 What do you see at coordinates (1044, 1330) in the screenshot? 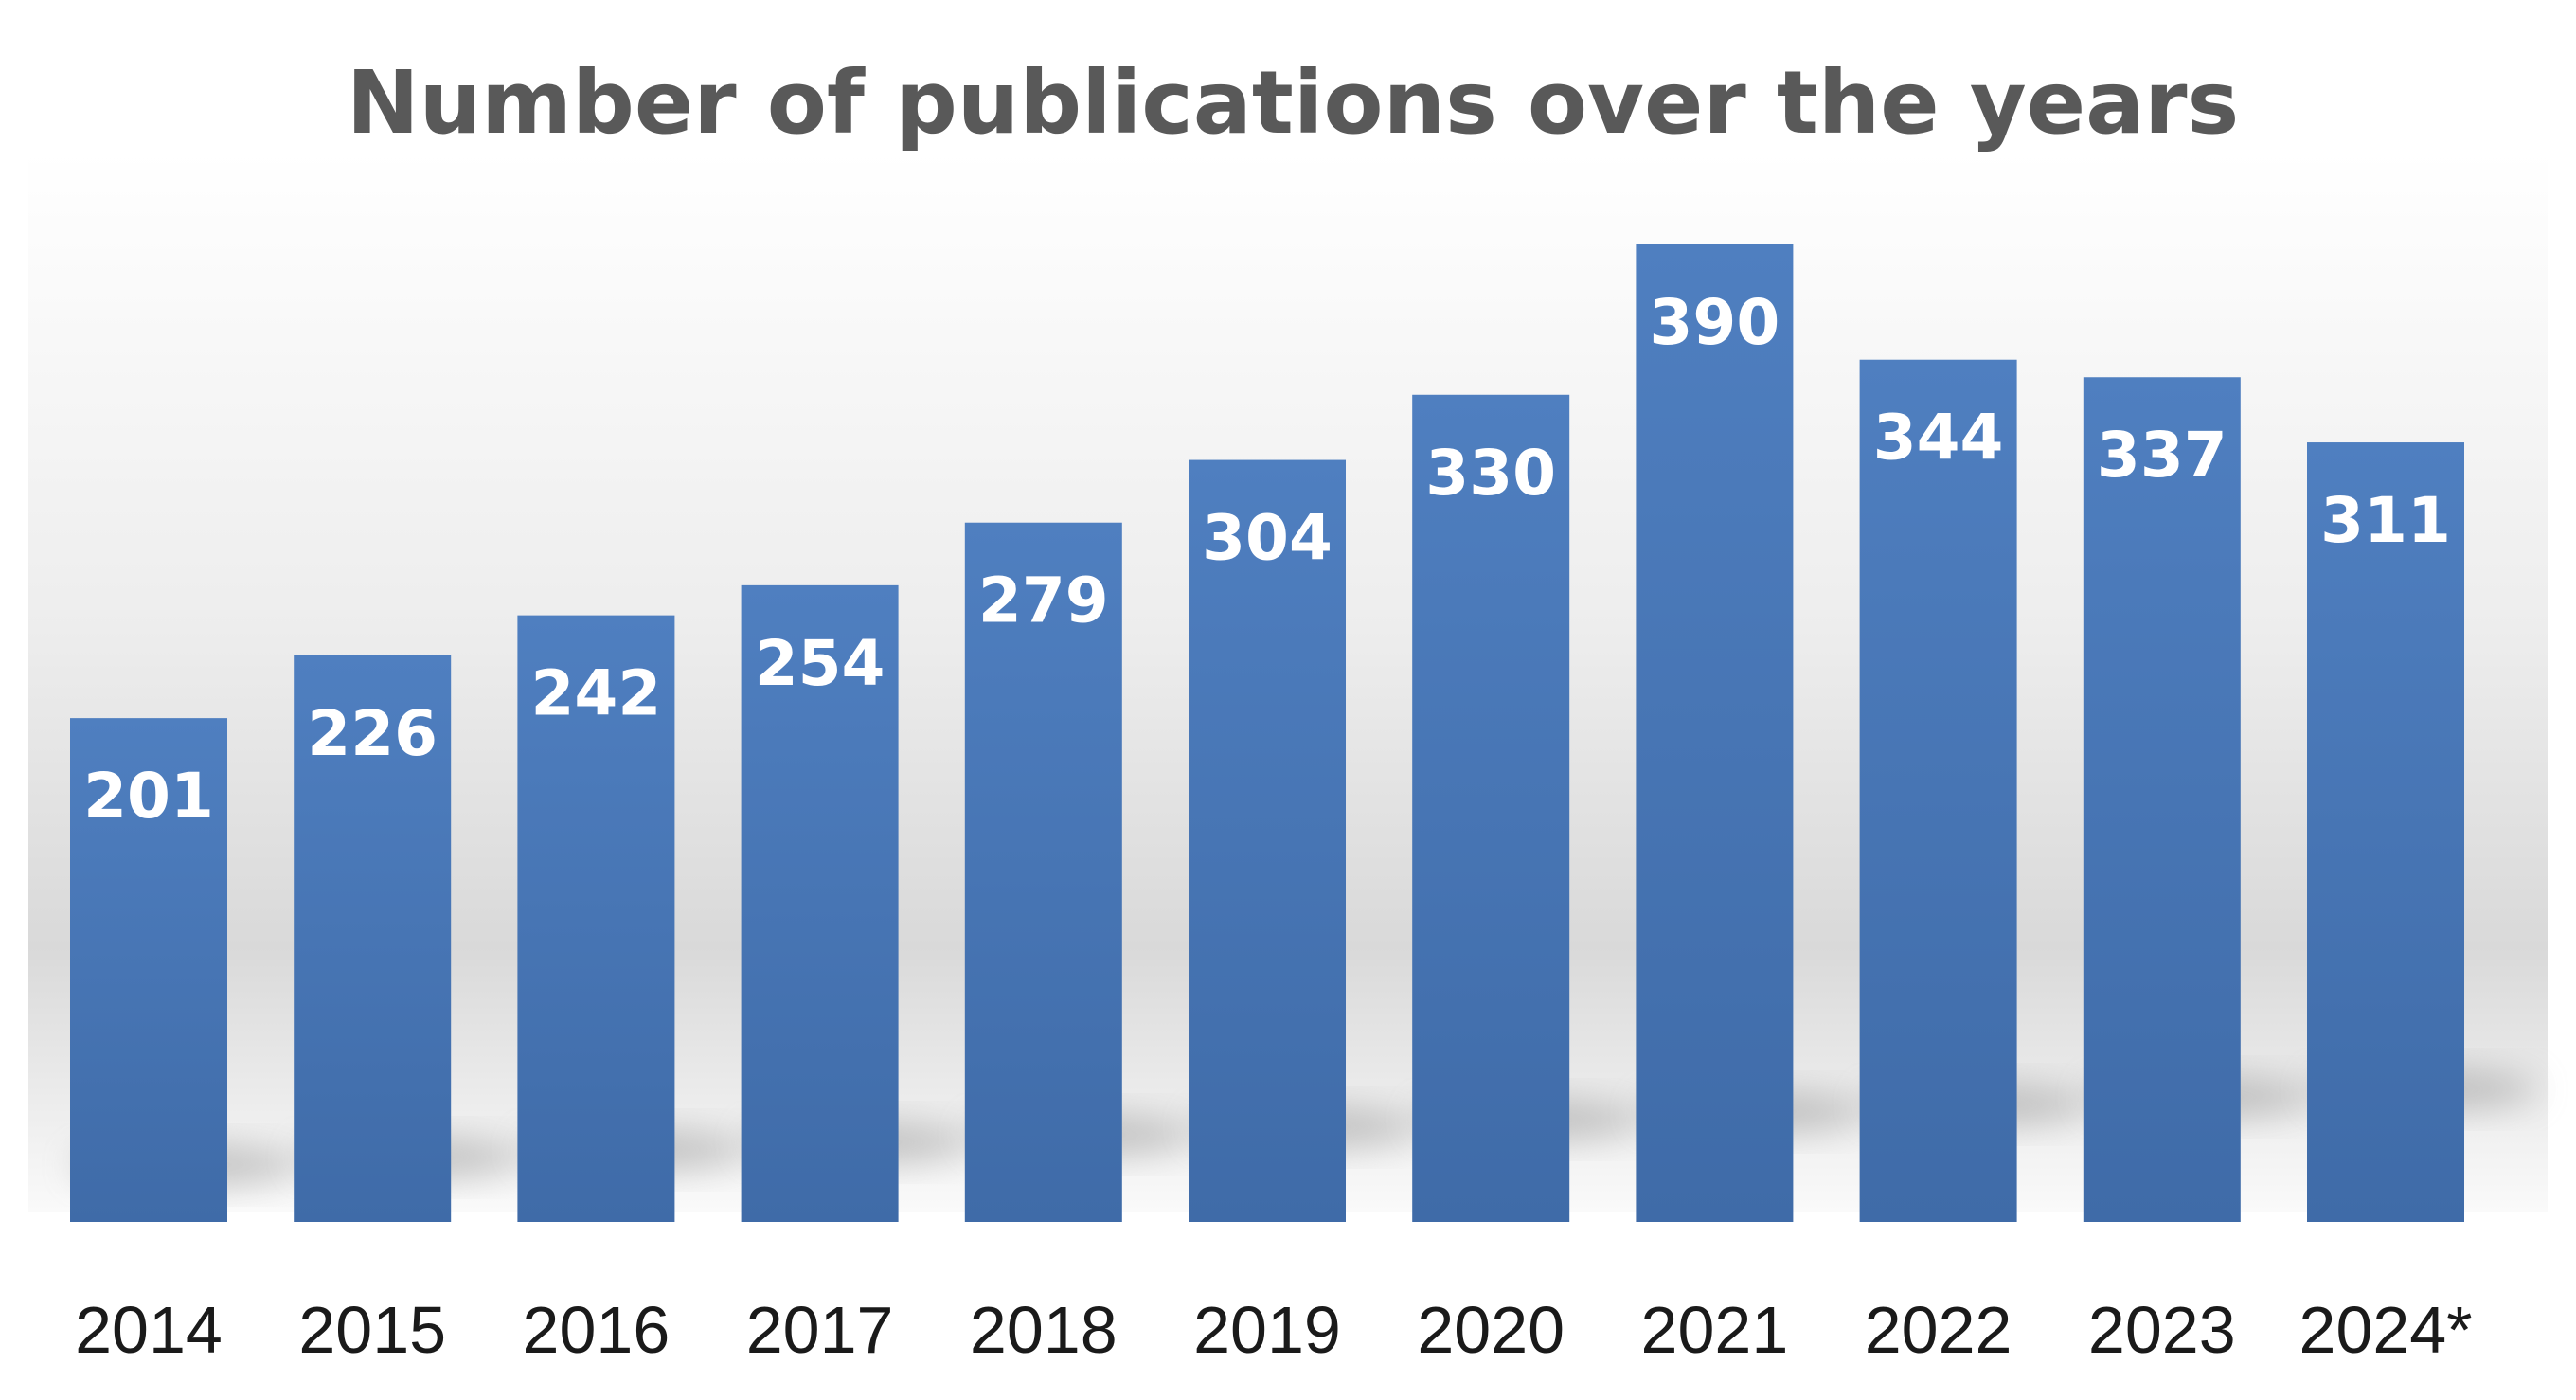
I see `x-tick-label: 2018` at bounding box center [1044, 1330].